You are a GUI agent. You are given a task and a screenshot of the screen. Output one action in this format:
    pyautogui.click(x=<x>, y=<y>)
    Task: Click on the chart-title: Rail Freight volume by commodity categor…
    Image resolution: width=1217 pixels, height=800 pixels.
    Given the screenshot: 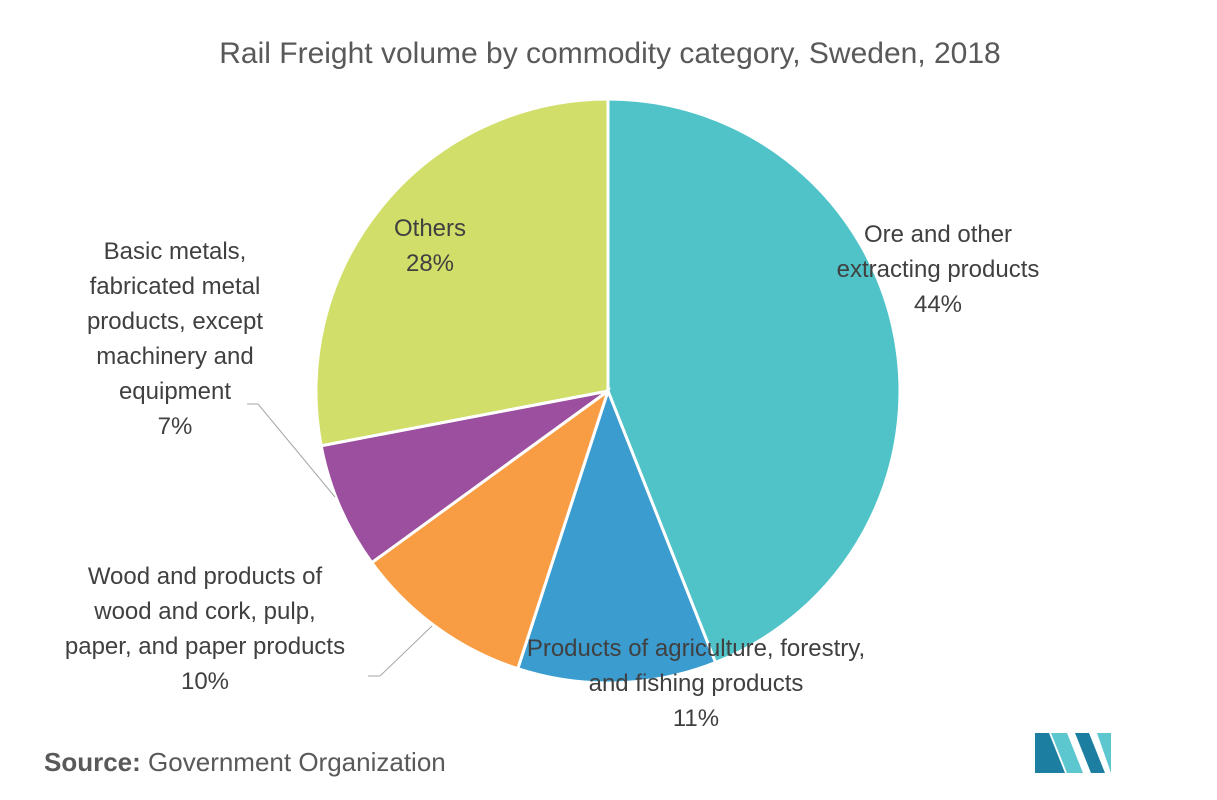 What is the action you would take?
    pyautogui.click(x=609, y=53)
    